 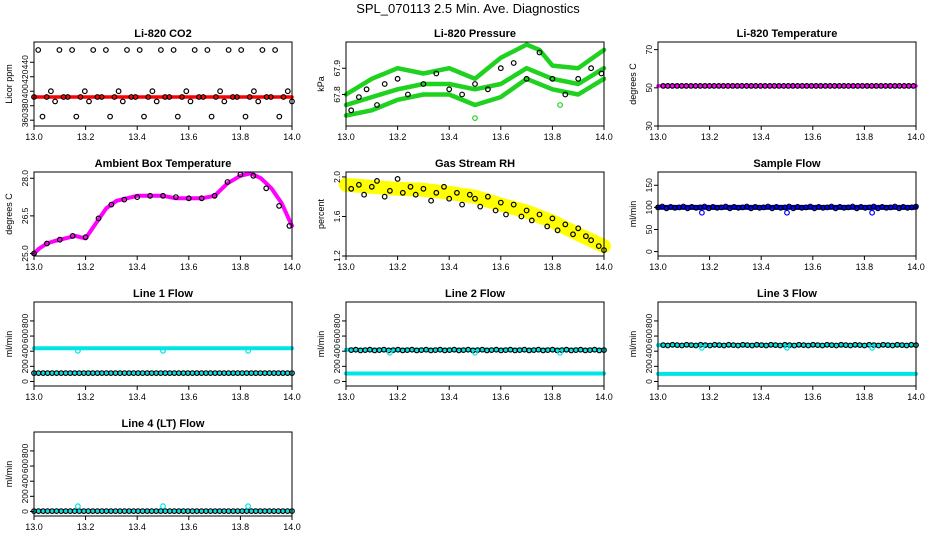 What do you see at coordinates (25, 466) in the screenshot?
I see `y-tick-label: 600` at bounding box center [25, 466].